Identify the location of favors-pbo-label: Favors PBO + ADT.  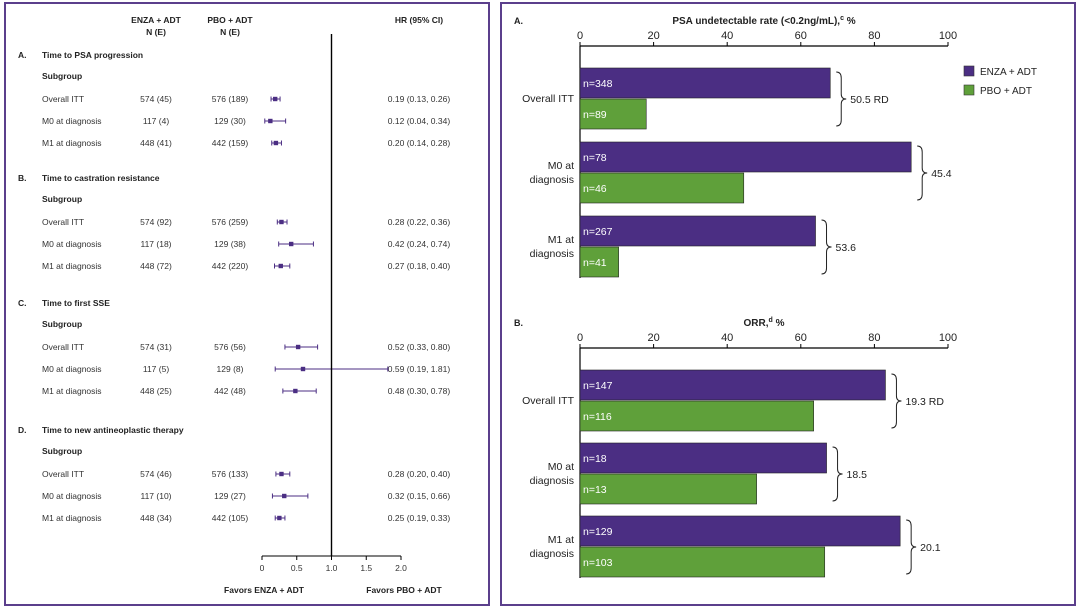
(404, 590).